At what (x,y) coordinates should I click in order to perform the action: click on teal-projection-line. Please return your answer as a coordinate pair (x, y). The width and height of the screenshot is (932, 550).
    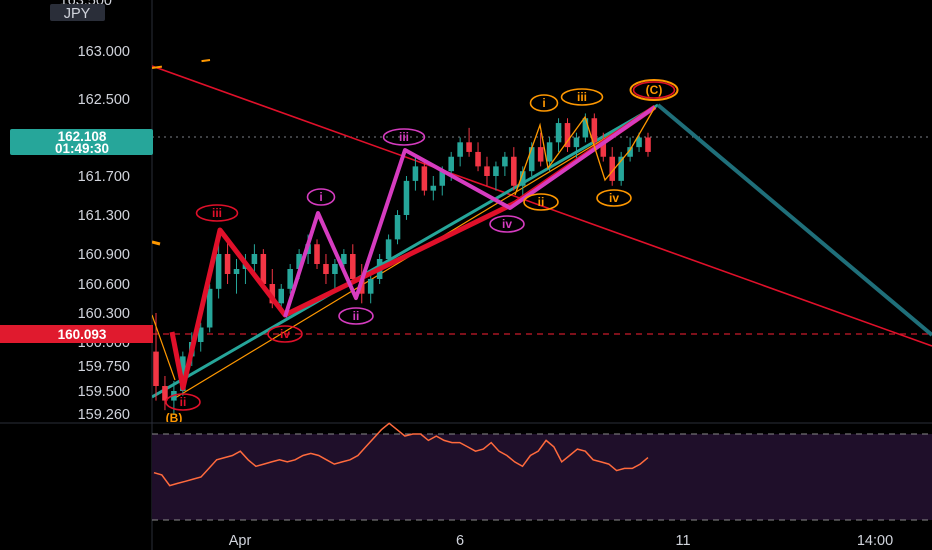
    Looking at the image, I should click on (794, 220).